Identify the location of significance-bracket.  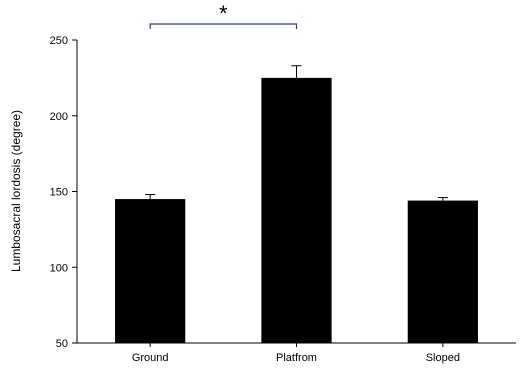
(223, 26).